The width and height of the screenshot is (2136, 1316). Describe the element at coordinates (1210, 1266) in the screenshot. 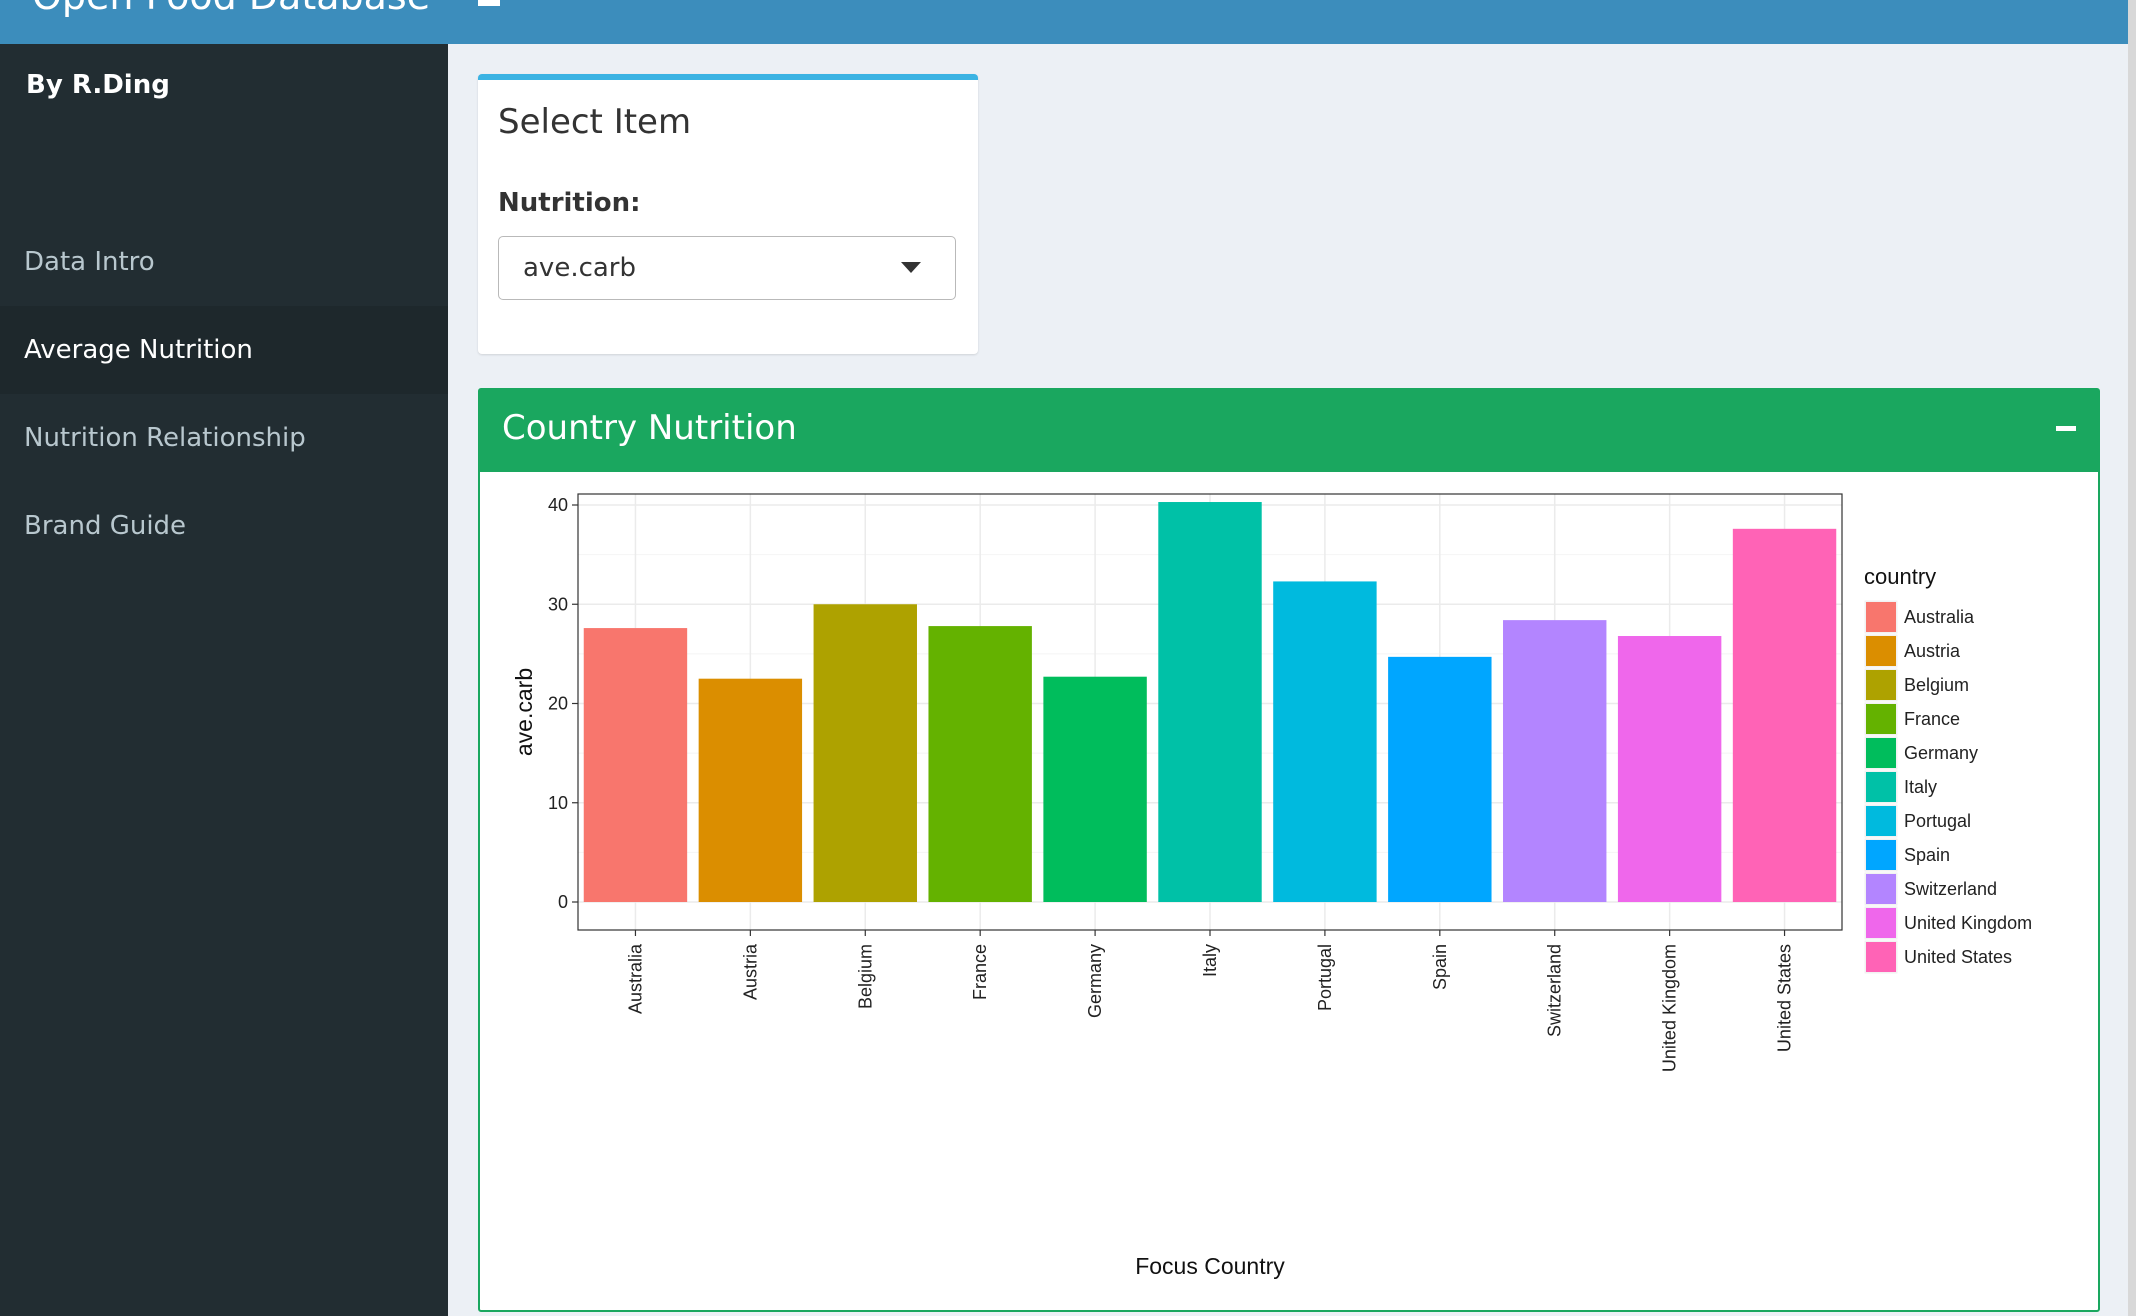

I see `x-axis-title: Focus Country` at that location.